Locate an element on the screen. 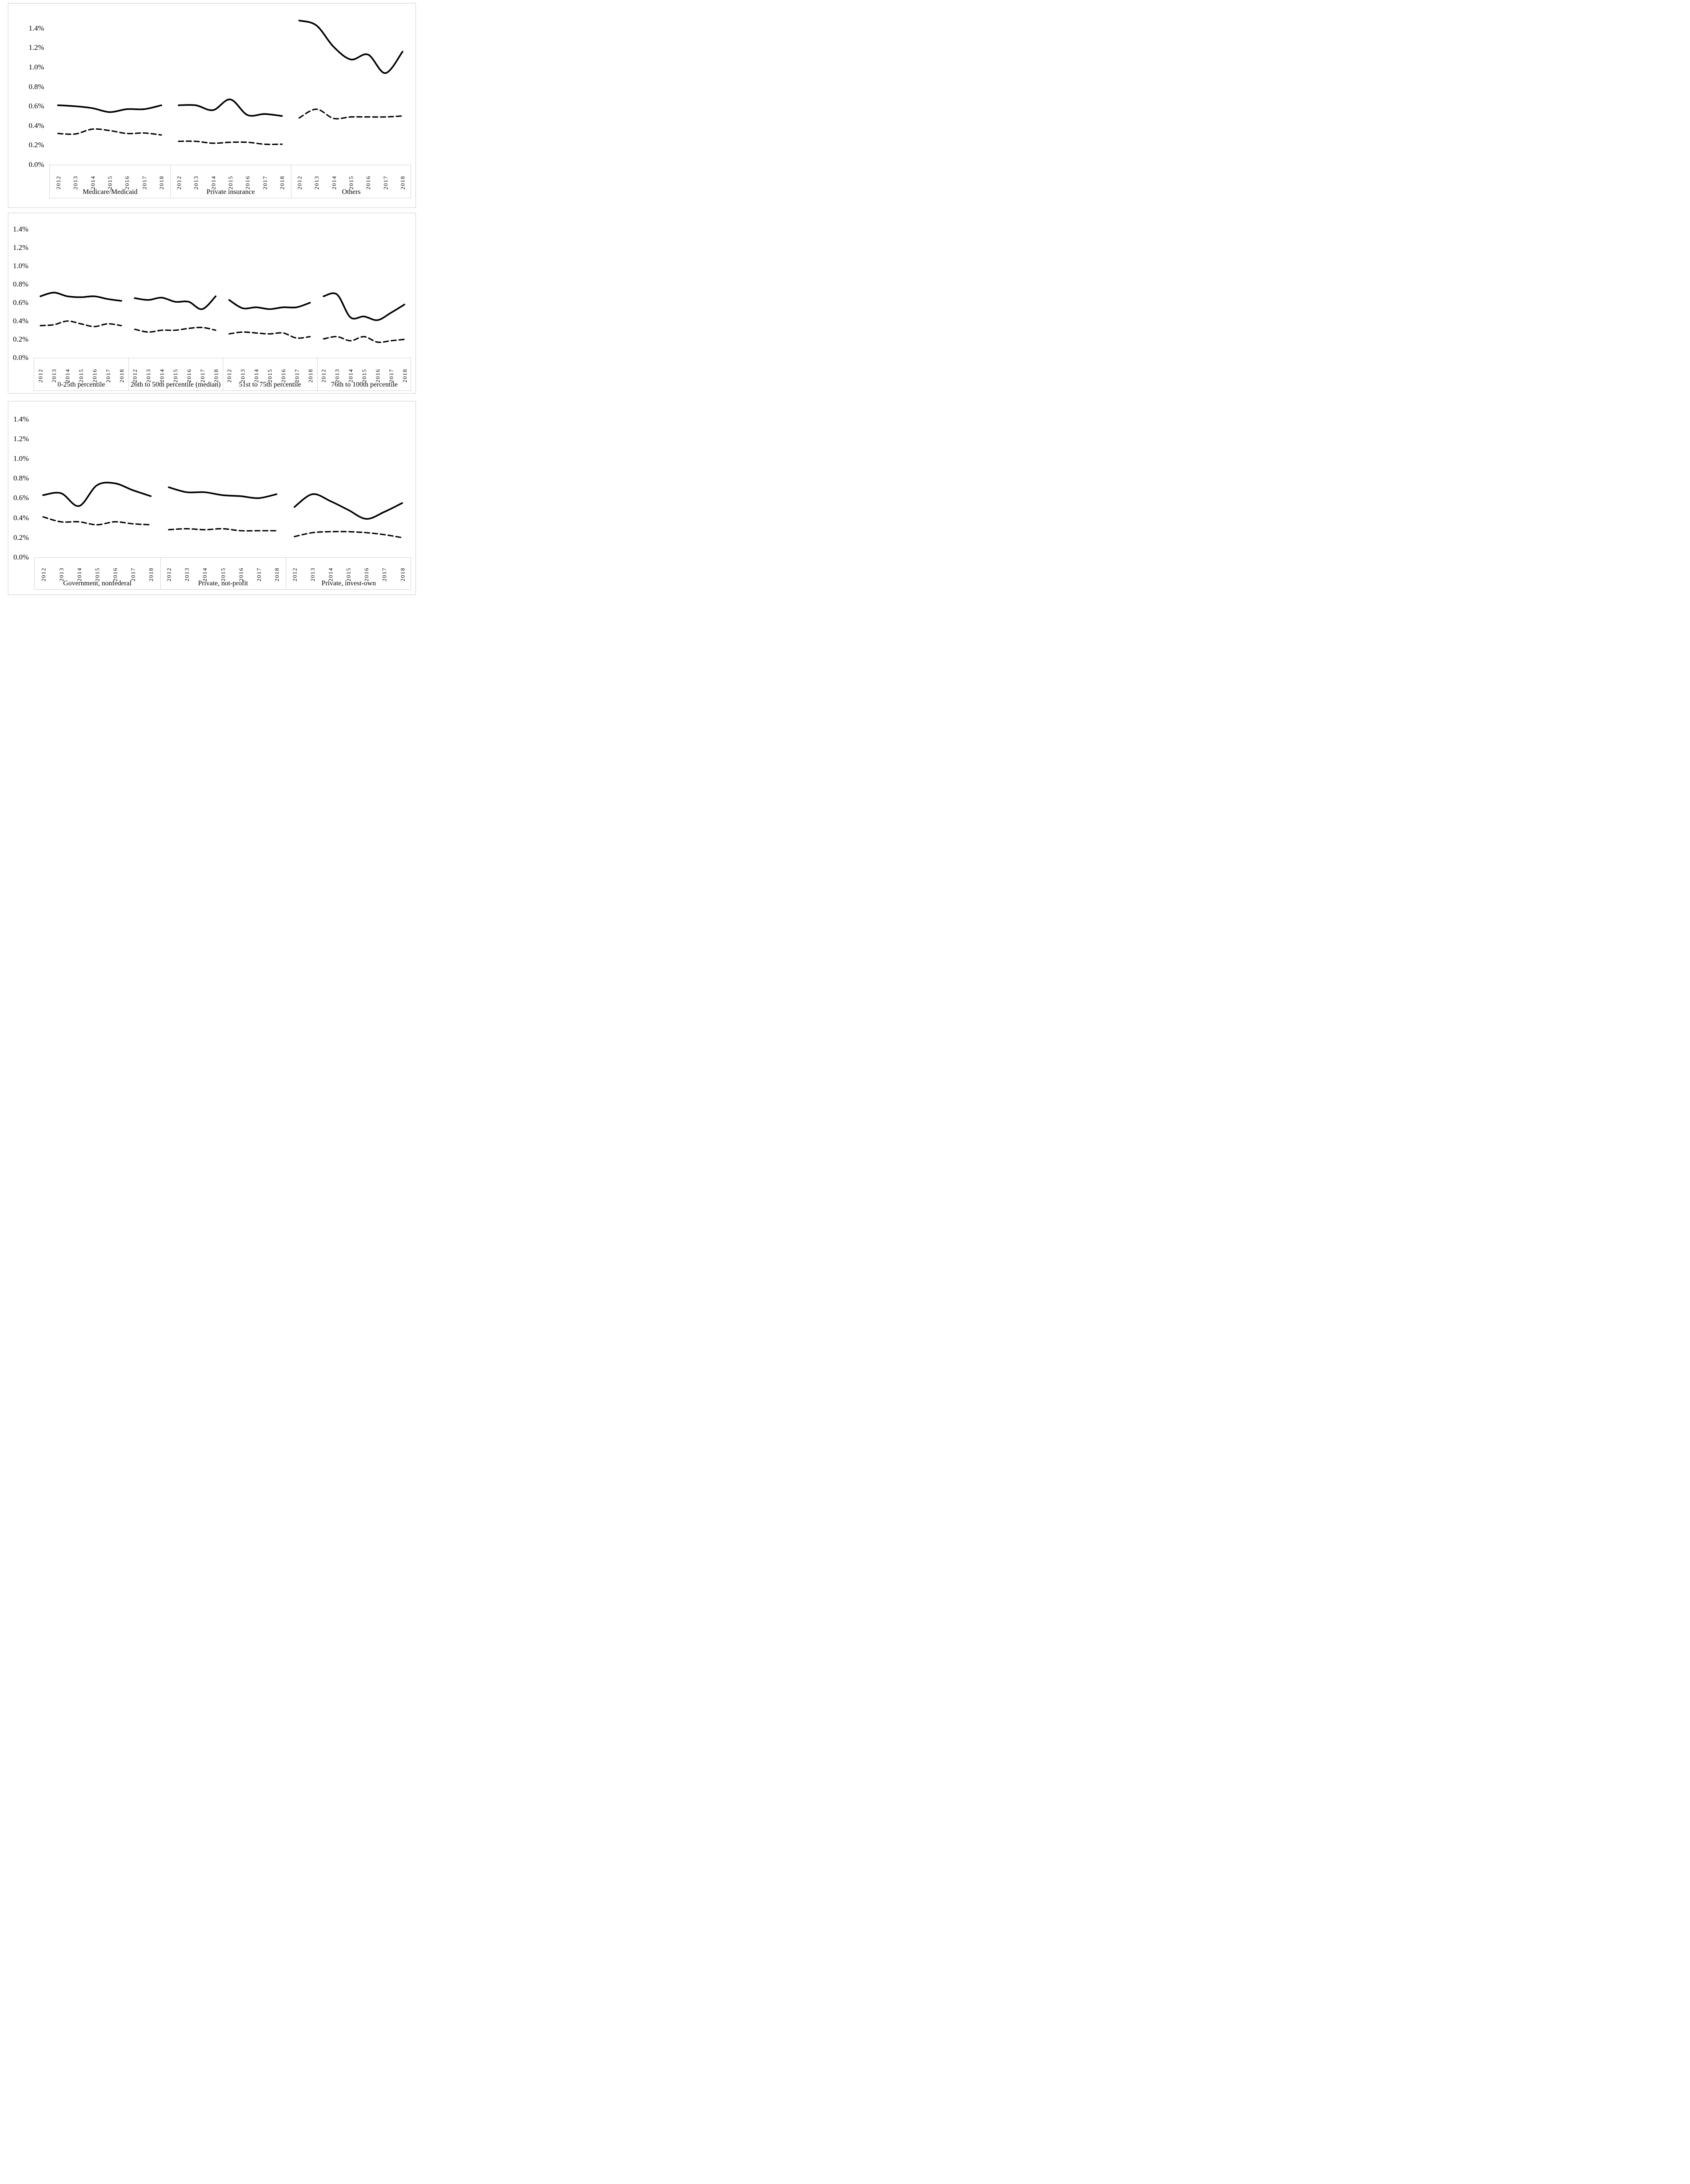  group-label: Government, nonfederal is located at coordinates (98, 583).